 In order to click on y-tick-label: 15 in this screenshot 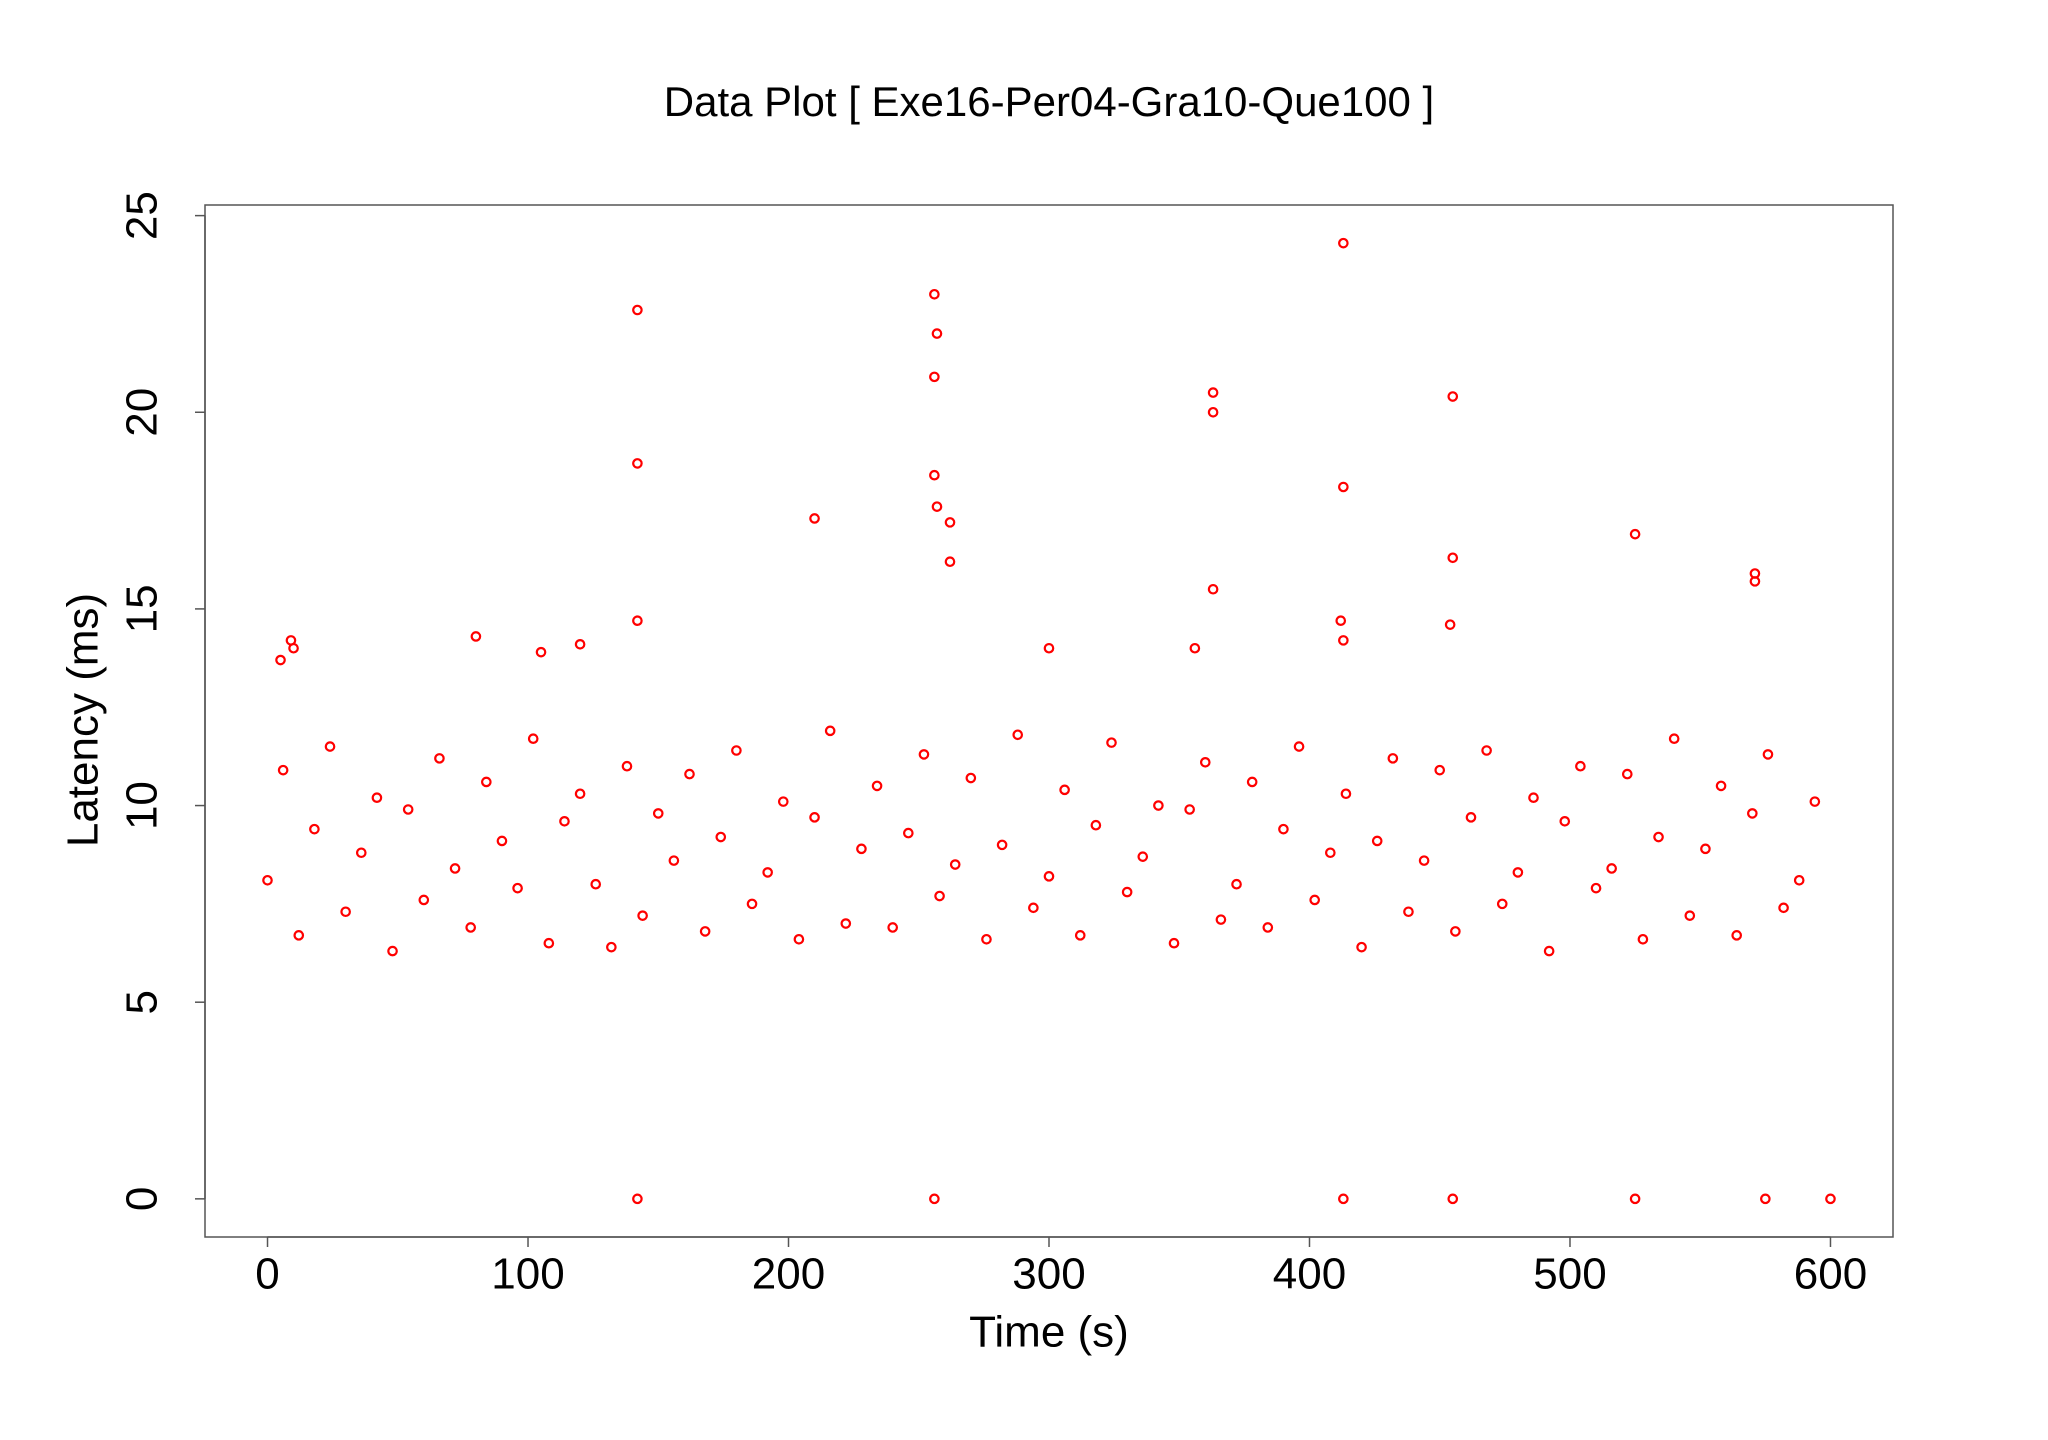, I will do `click(142, 608)`.